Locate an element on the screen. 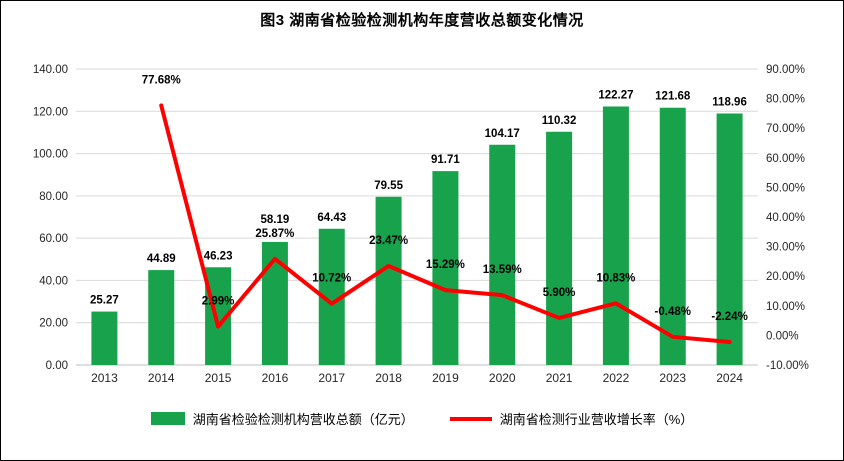 The height and width of the screenshot is (461, 844). x-axis-year-label: 2024 is located at coordinates (729, 378).